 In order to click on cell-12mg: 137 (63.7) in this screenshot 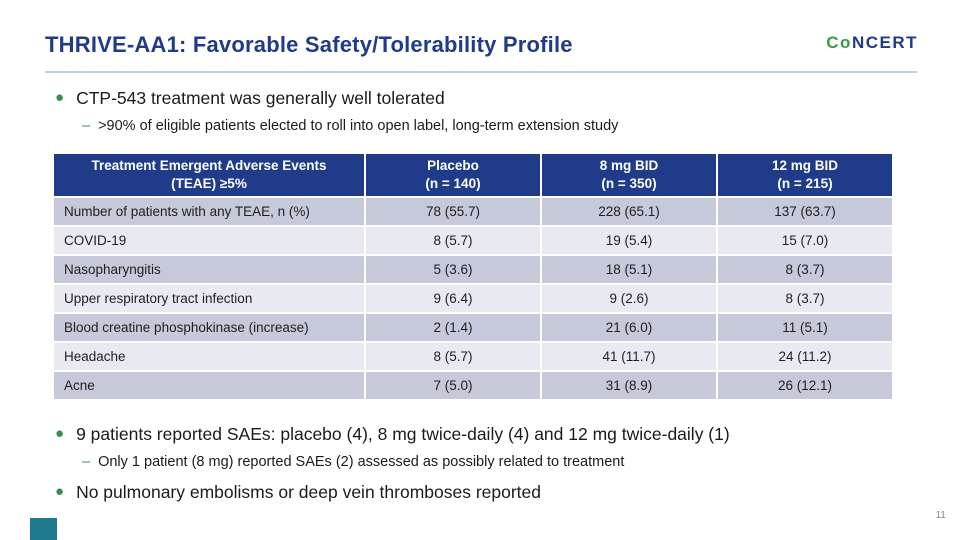, I will do `click(805, 211)`.